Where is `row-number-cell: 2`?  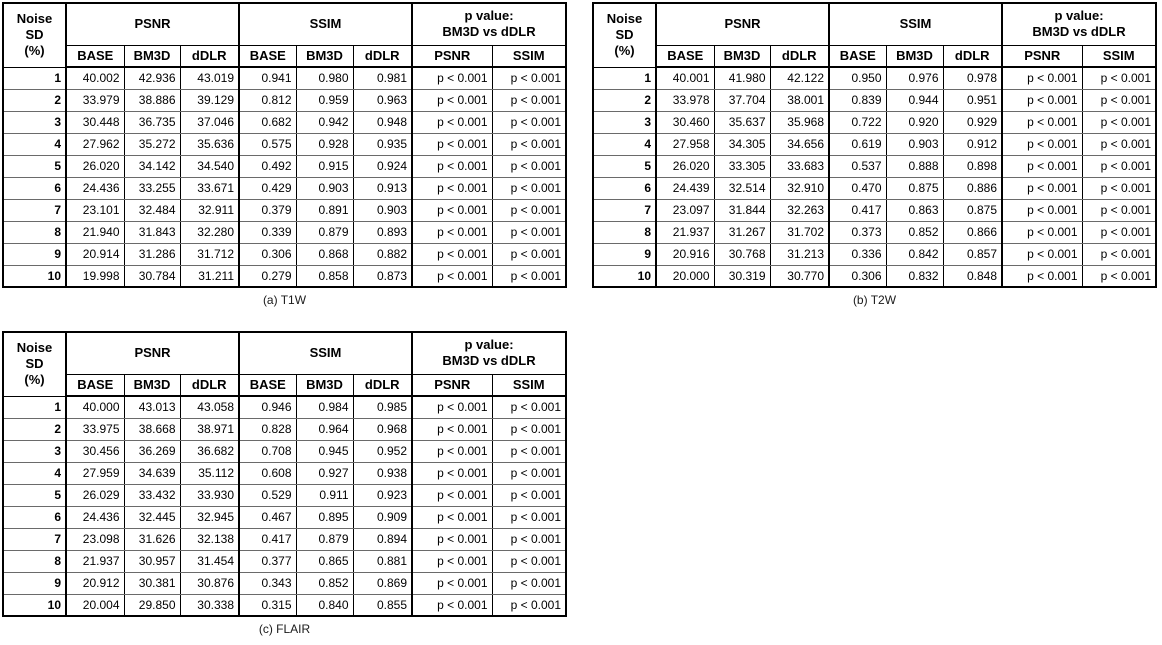
row-number-cell: 2 is located at coordinates (34, 100).